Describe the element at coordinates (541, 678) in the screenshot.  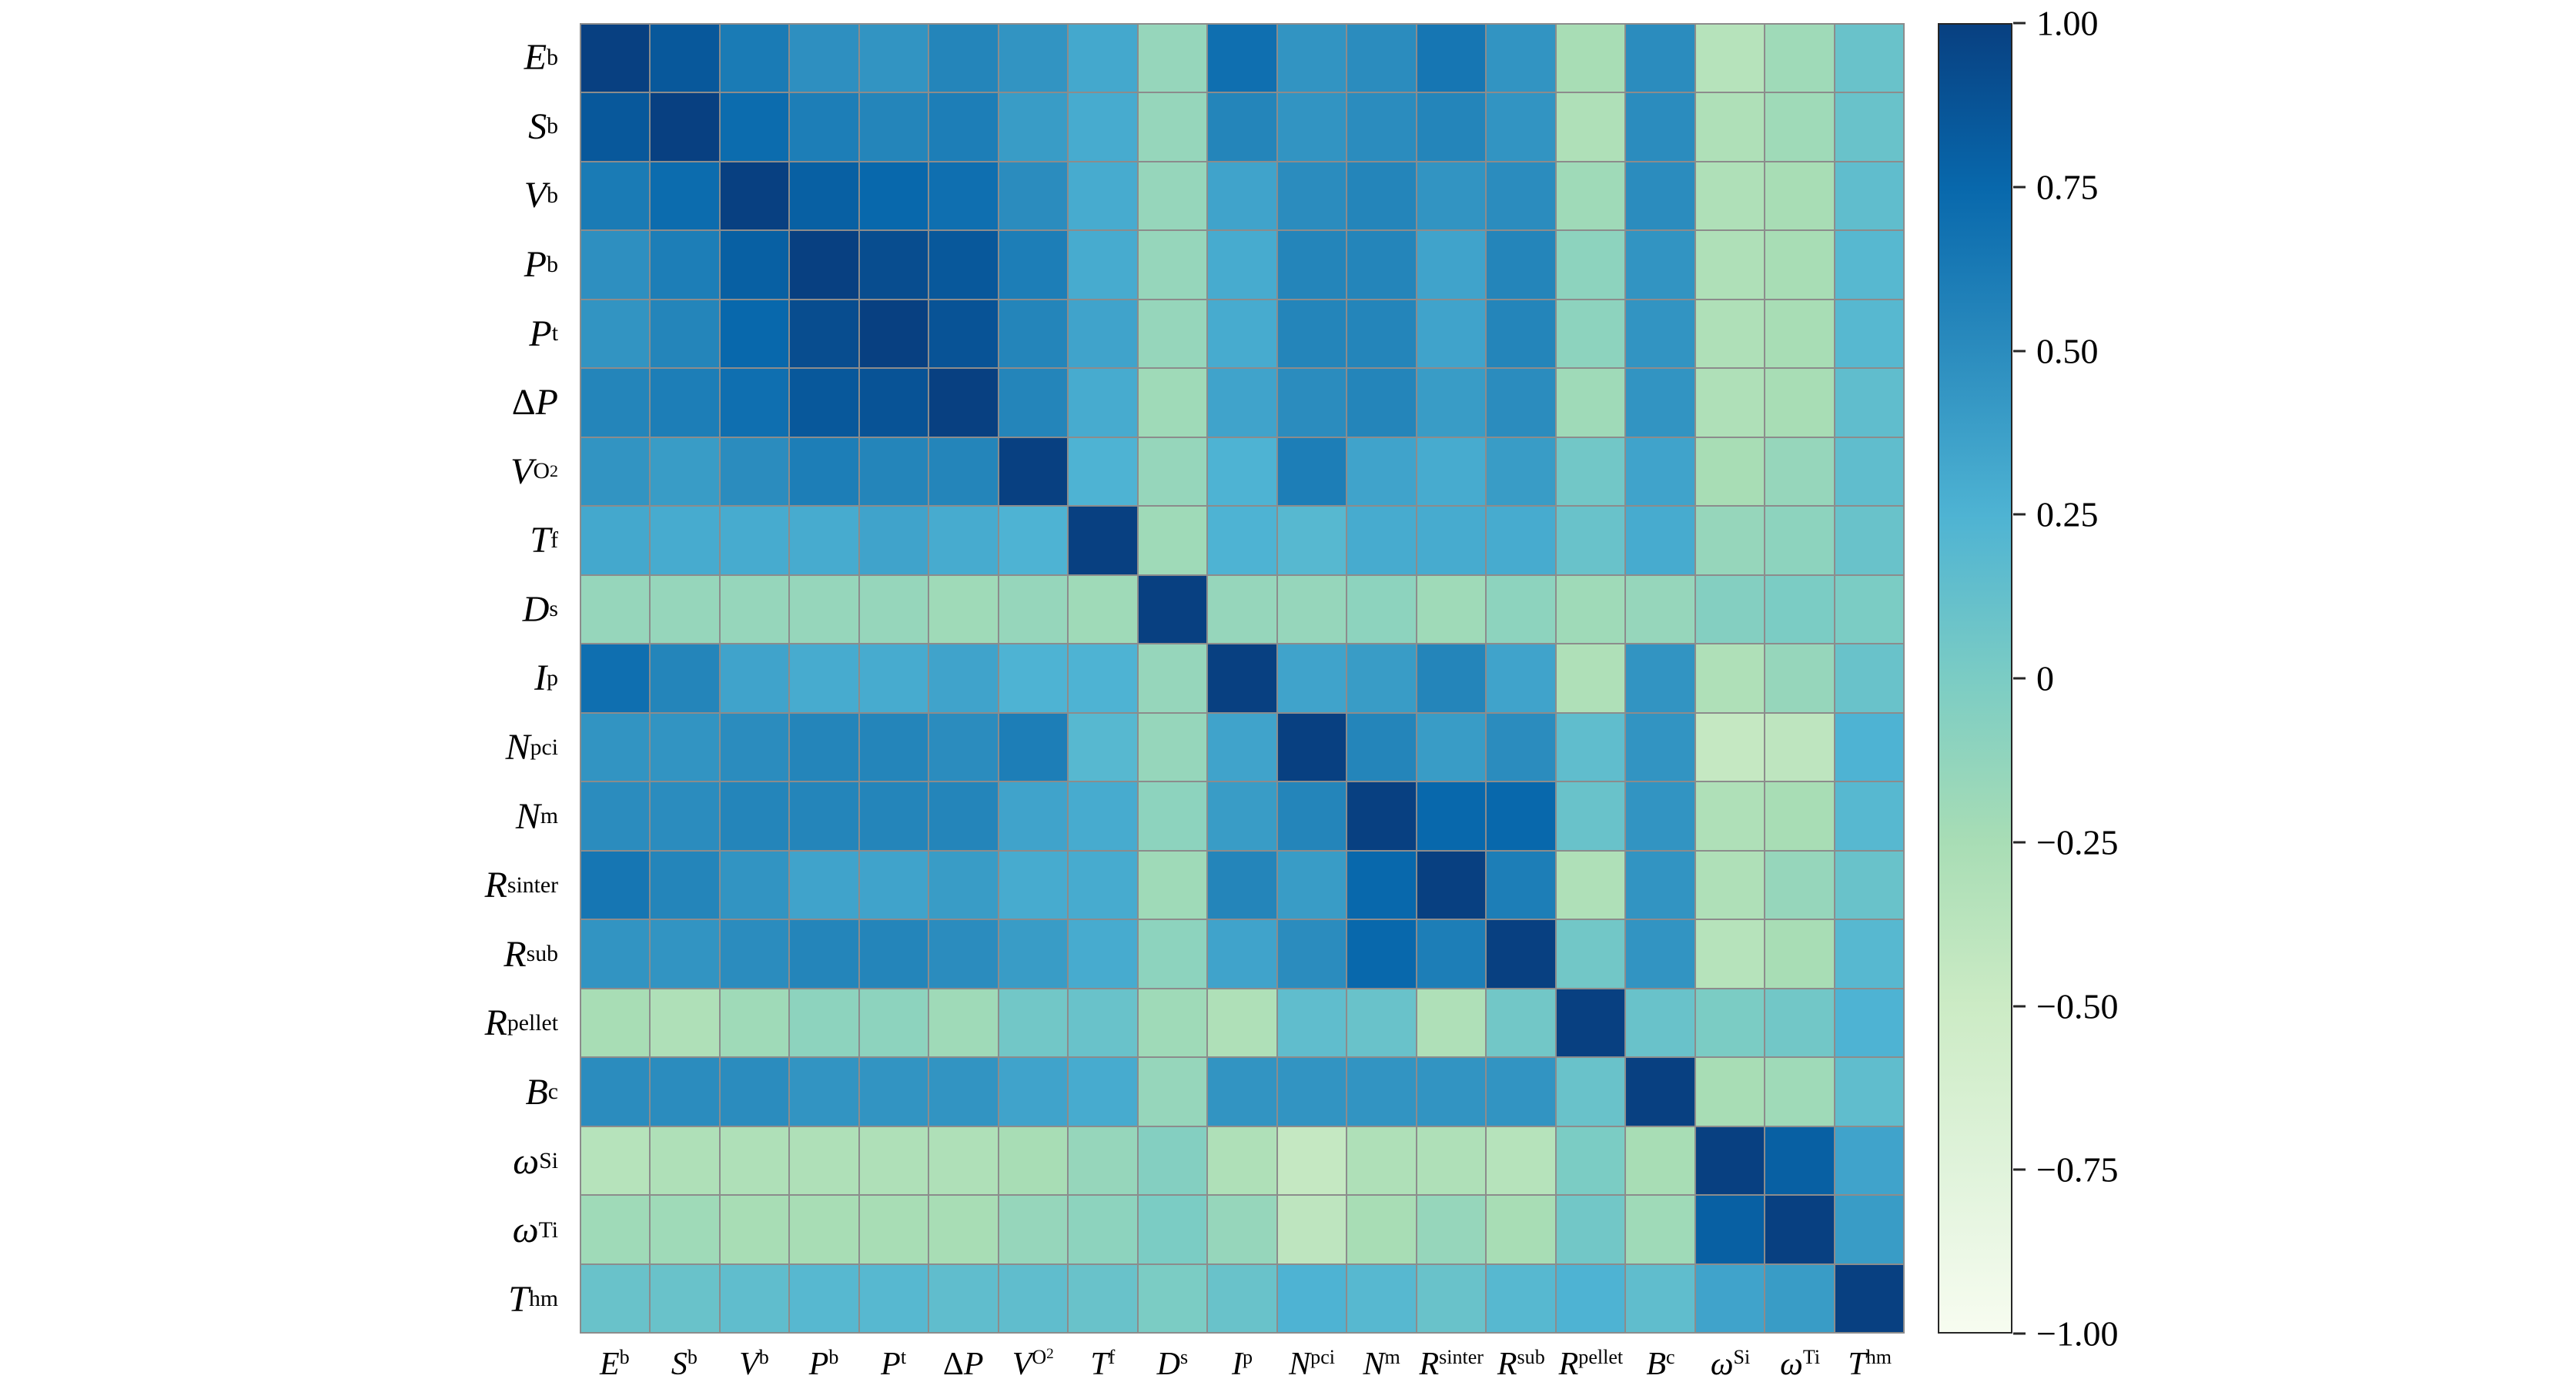
I see `axis-label-segment: I` at that location.